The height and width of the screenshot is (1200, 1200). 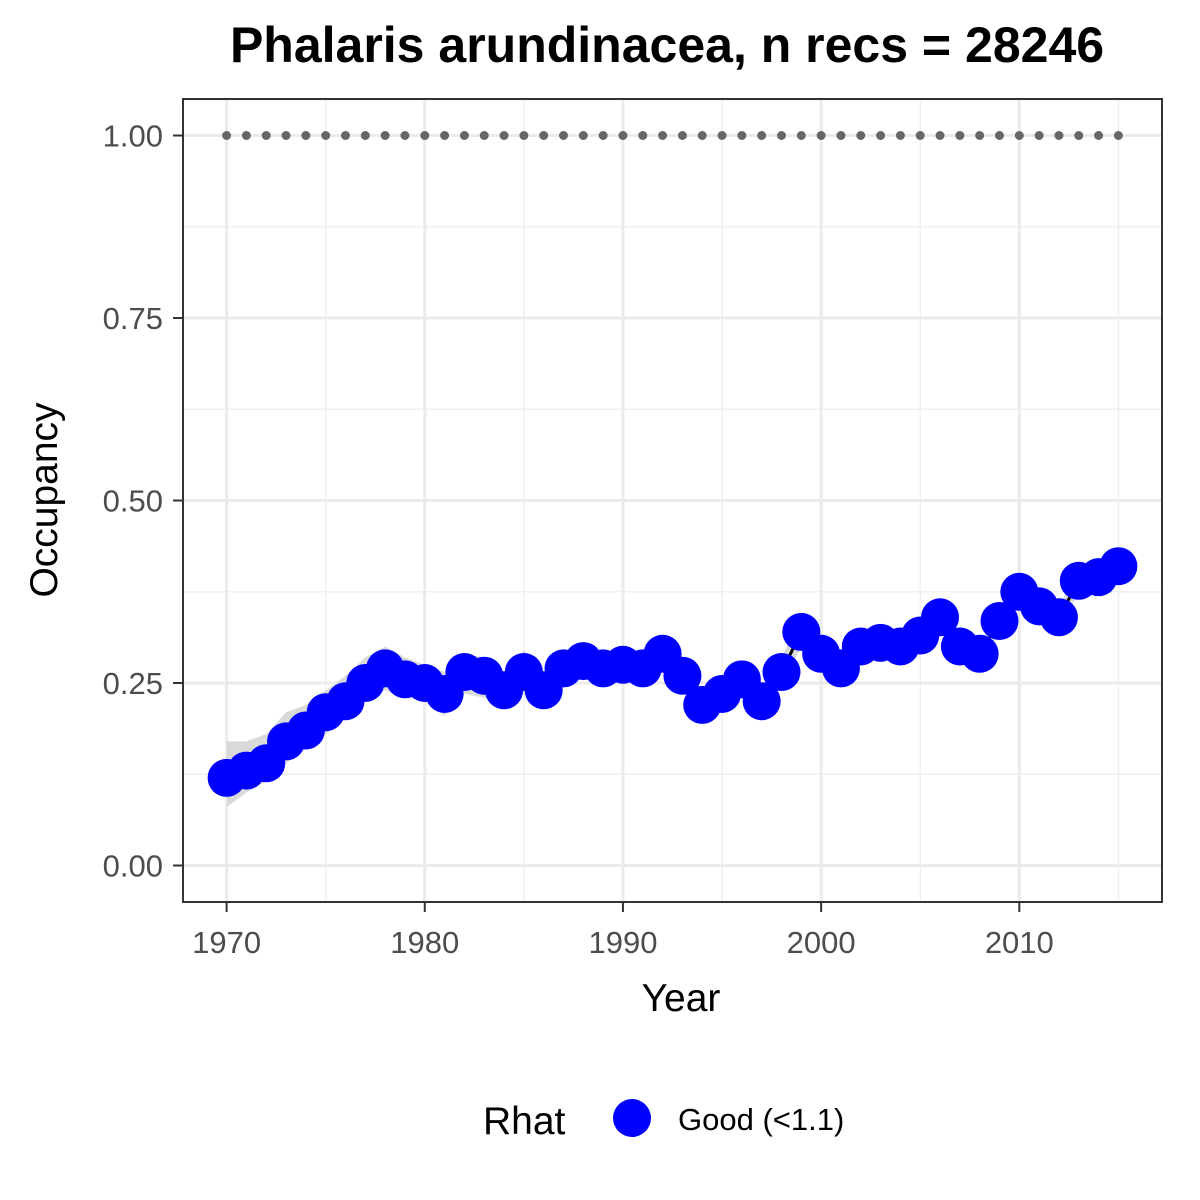 I want to click on chart-title: Phalaris arundinacea, n recs = 28246, so click(x=667, y=45).